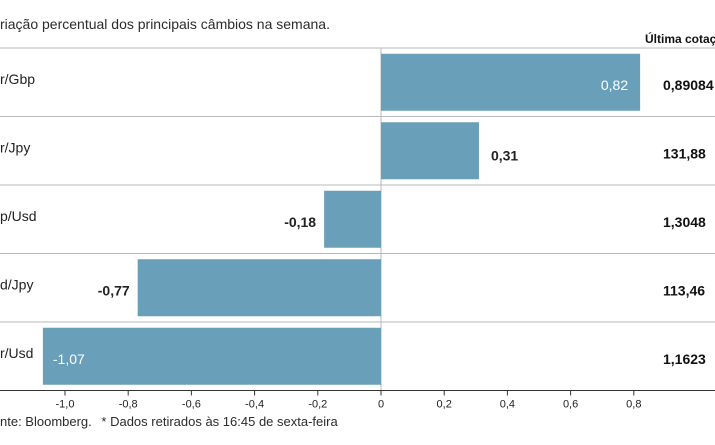 Image resolution: width=715 pixels, height=445 pixels. Describe the element at coordinates (69, 359) in the screenshot. I see `value-label: -1,07` at that location.